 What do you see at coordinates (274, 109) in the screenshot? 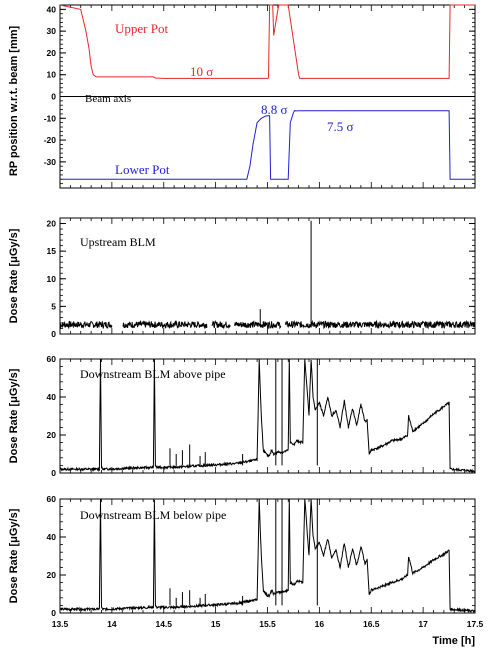
I see `sigma-88-label: 8.8 σ` at bounding box center [274, 109].